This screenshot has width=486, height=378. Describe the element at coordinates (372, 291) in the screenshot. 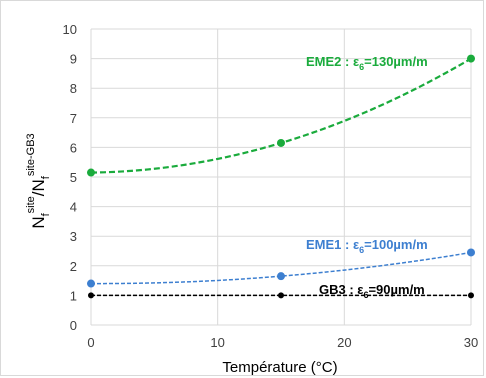

I see `series-label-gb3: GB3 : ε6=90µm/m` at that location.